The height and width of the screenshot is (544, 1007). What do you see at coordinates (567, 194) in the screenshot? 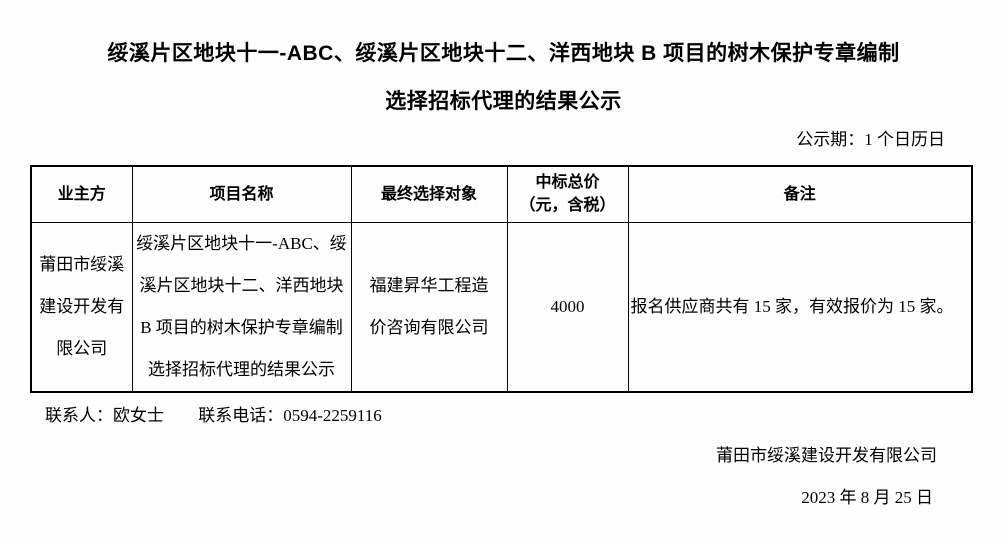
I see `header-price: 中标总价 （元，含税）` at bounding box center [567, 194].